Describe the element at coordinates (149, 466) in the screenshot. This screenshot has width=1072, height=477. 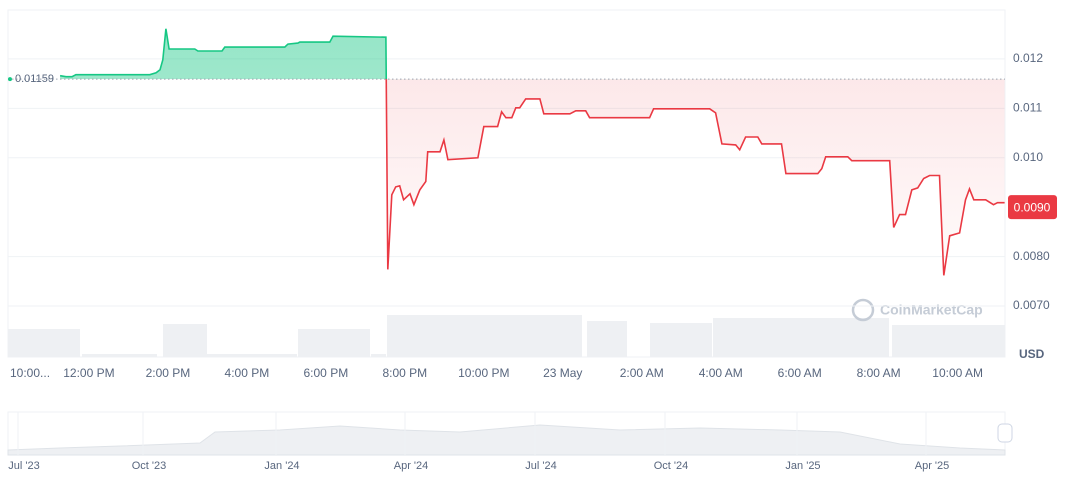
I see `navigator-label: Oct '23` at that location.